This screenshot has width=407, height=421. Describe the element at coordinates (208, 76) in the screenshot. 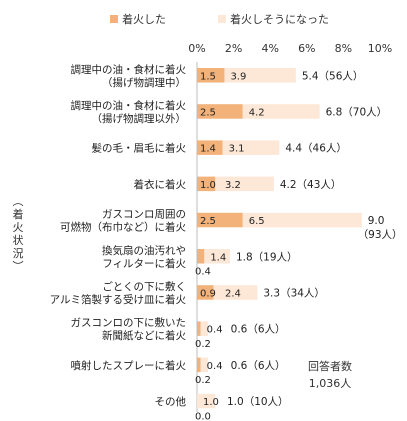

I see `data-label-fired: 1.5` at that location.